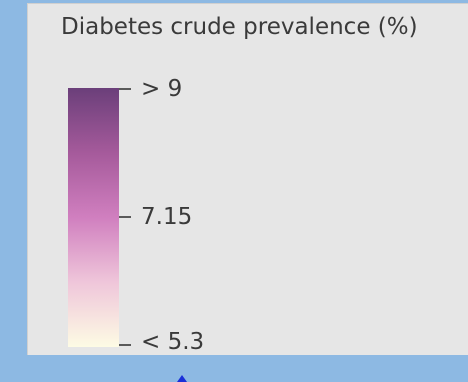  I want to click on tick-mark-mid, so click(125, 217).